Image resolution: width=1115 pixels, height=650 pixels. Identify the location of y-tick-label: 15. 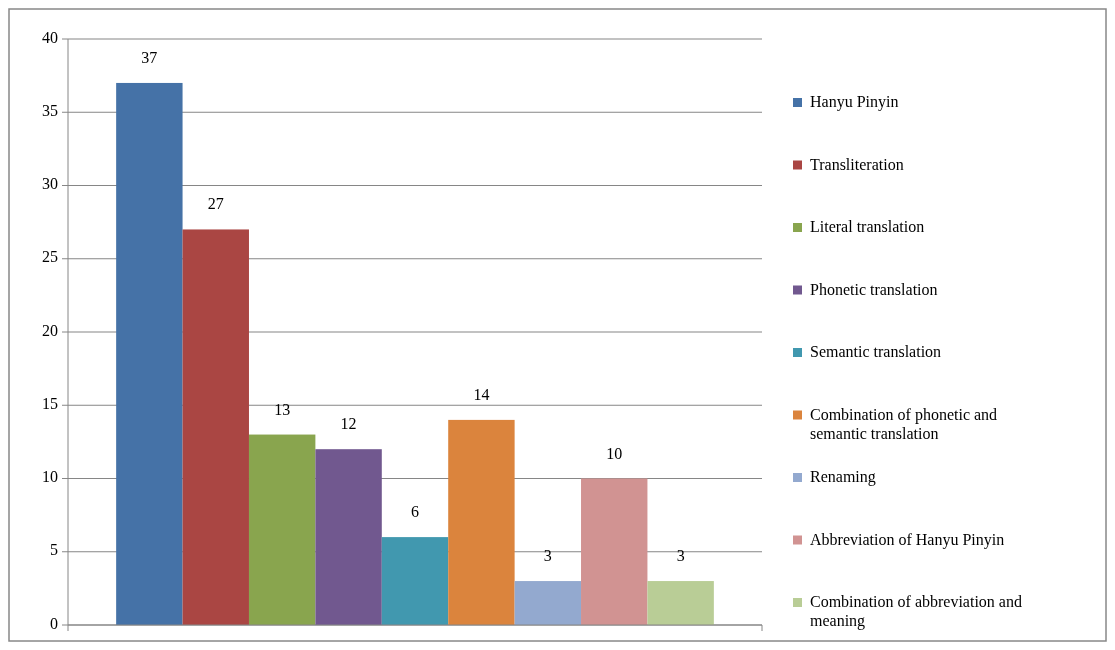
(50, 403).